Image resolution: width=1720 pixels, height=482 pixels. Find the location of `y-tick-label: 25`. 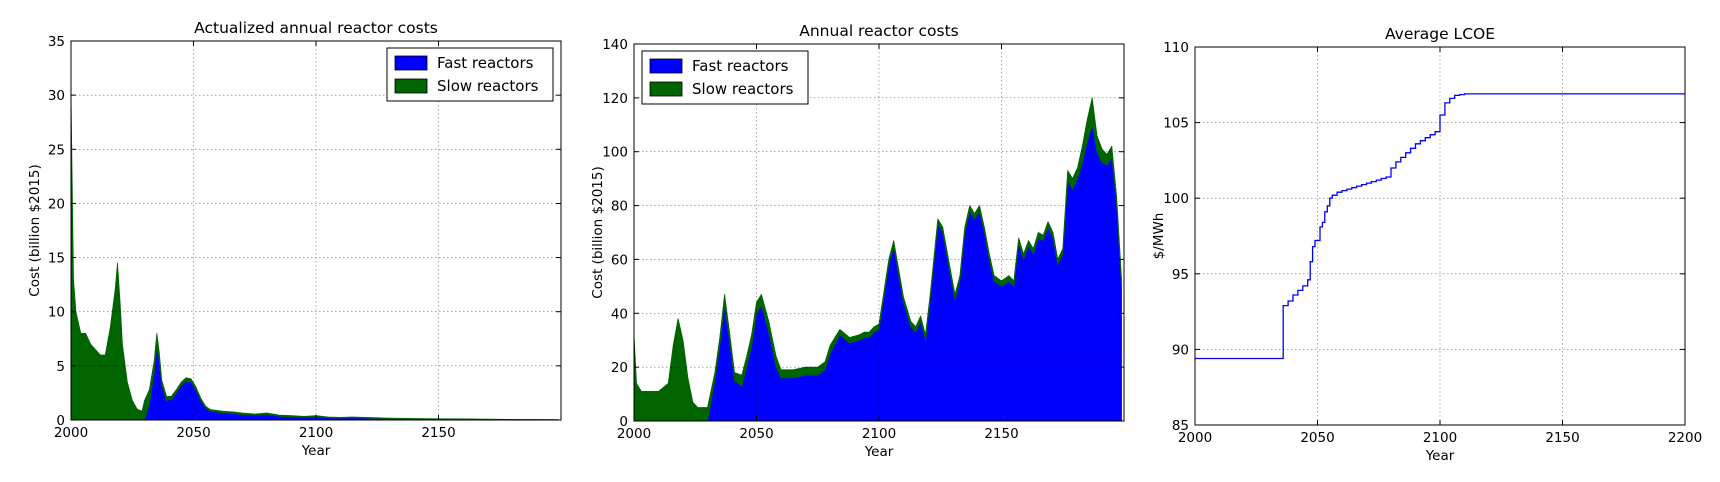

y-tick-label: 25 is located at coordinates (56, 150).